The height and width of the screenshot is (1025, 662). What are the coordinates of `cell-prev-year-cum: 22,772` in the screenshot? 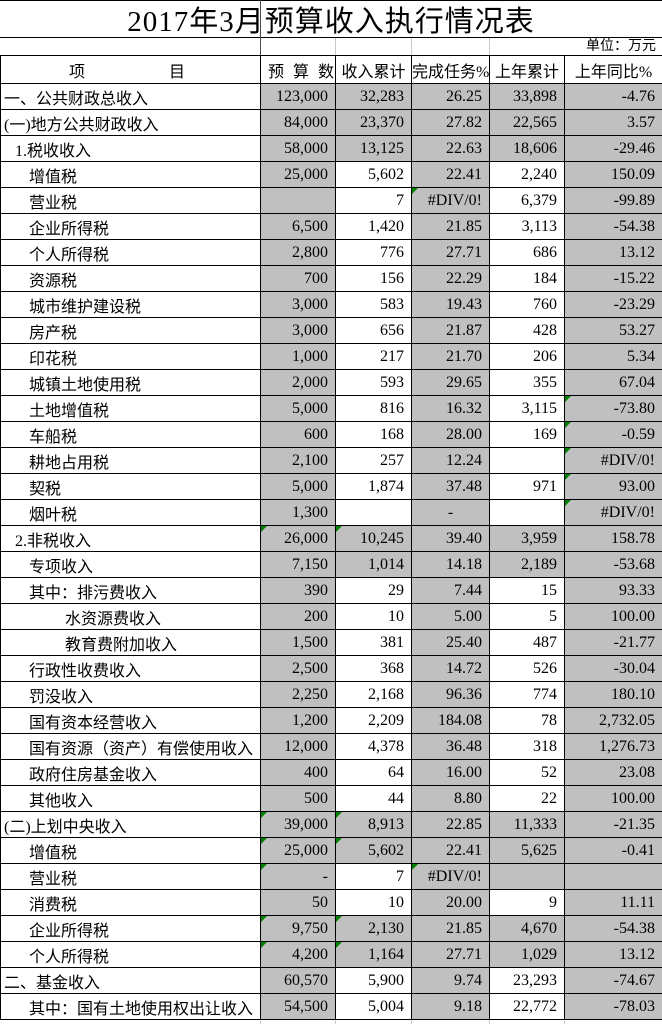 It's located at (527, 1006).